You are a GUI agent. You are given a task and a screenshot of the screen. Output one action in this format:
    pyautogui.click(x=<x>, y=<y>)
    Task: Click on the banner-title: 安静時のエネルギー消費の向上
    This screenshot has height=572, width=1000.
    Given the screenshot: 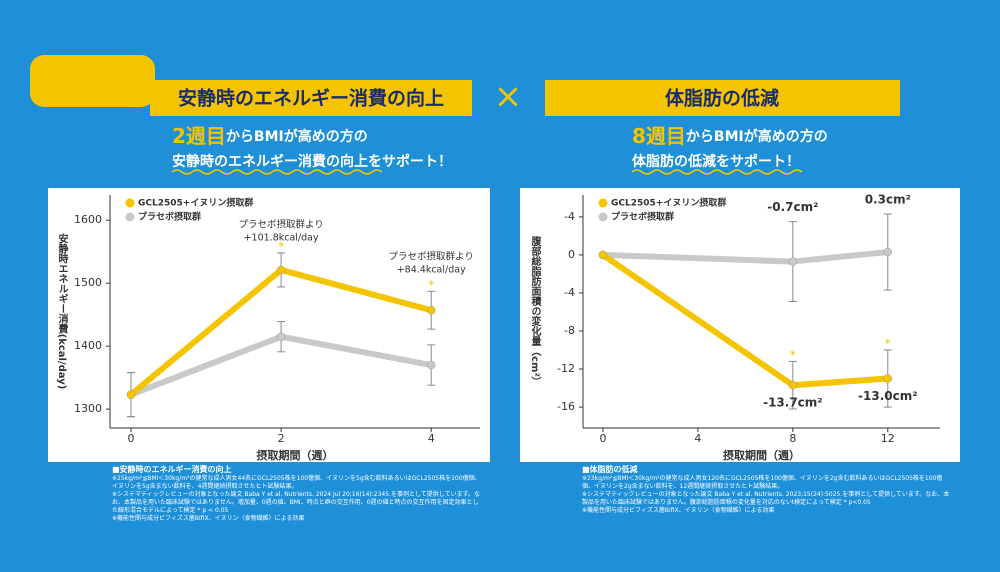 What is the action you would take?
    pyautogui.click(x=311, y=98)
    